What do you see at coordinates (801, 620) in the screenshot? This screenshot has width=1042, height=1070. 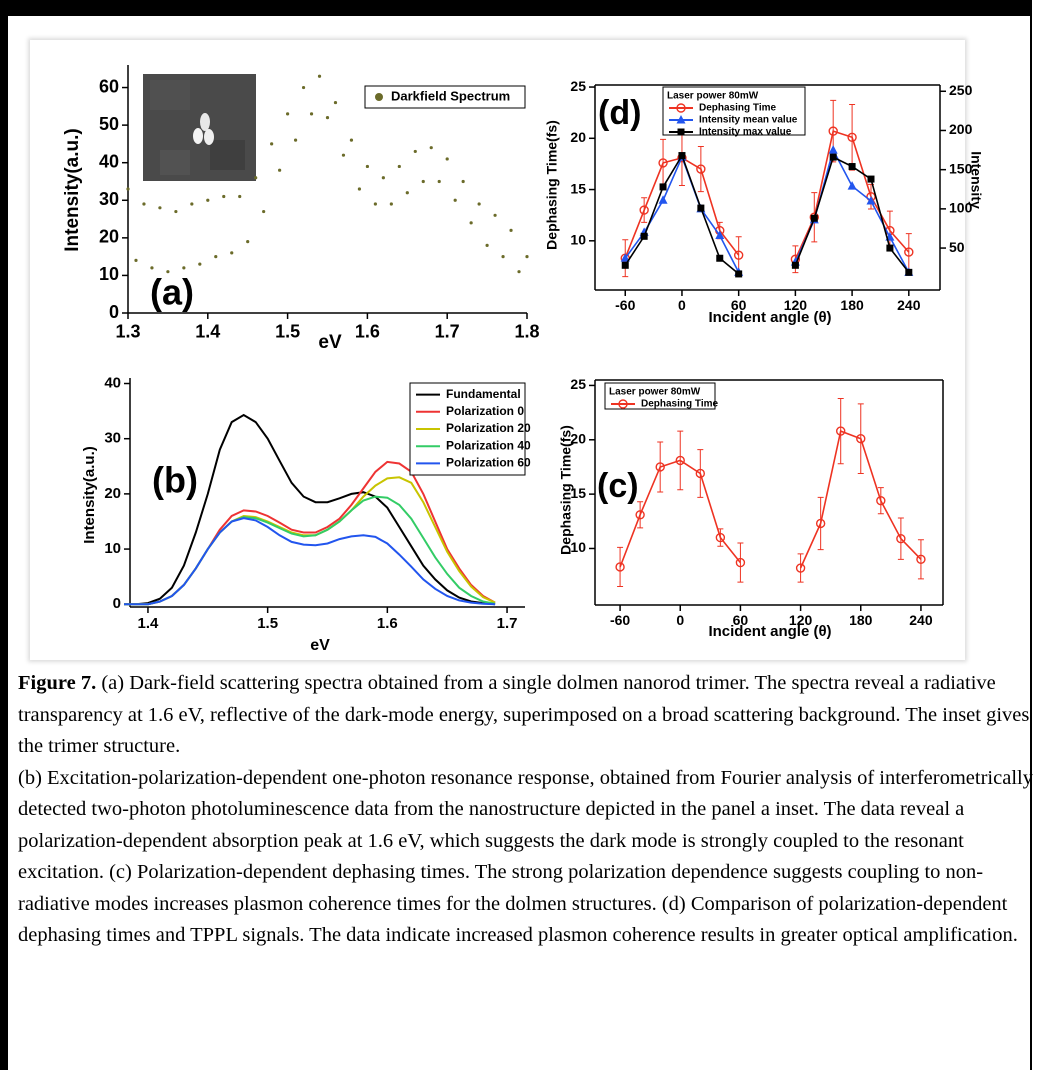 I see `x-tick-label: 120` at bounding box center [801, 620].